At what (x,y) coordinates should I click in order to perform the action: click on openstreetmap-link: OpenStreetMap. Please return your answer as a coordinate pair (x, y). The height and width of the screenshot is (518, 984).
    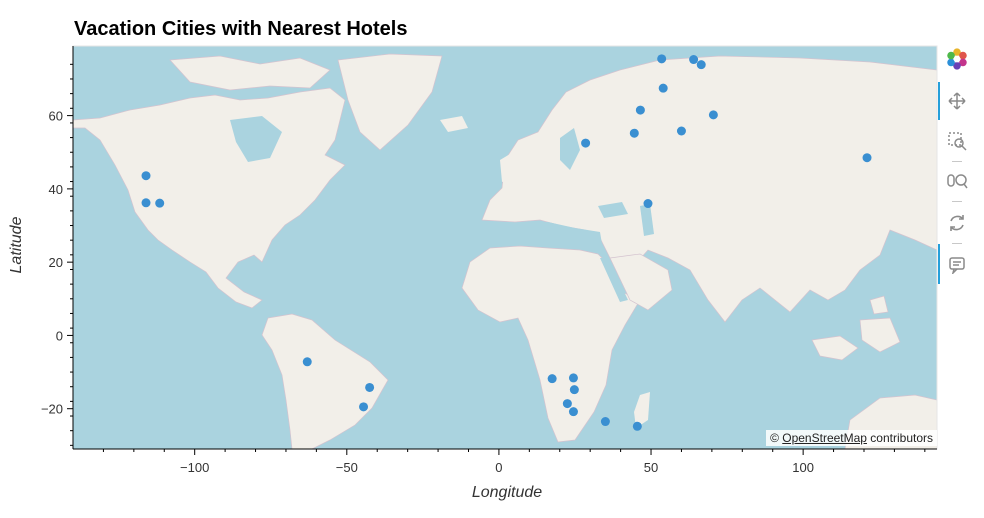
    Looking at the image, I should click on (824, 438).